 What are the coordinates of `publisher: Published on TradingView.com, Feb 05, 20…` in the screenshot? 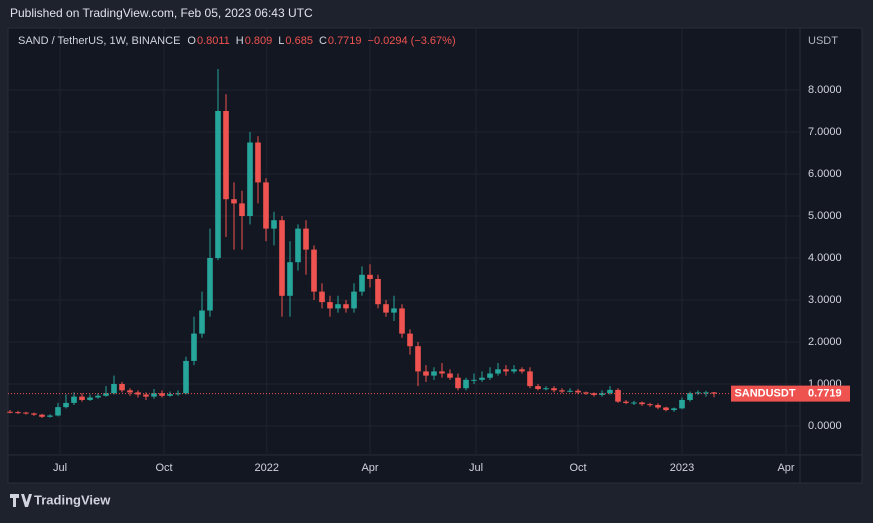 It's located at (161, 13).